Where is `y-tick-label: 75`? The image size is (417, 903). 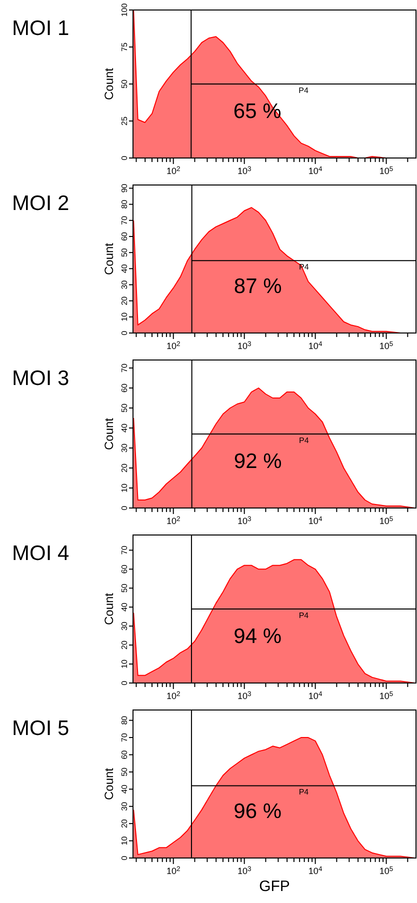
y-tick-label: 75 is located at coordinates (124, 47).